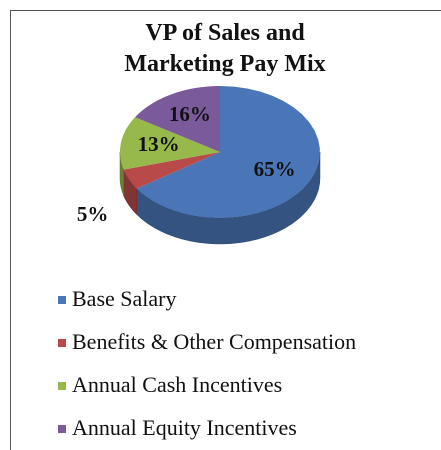 Image resolution: width=441 pixels, height=450 pixels. Describe the element at coordinates (159, 144) in the screenshot. I see `data-label: 13%` at that location.